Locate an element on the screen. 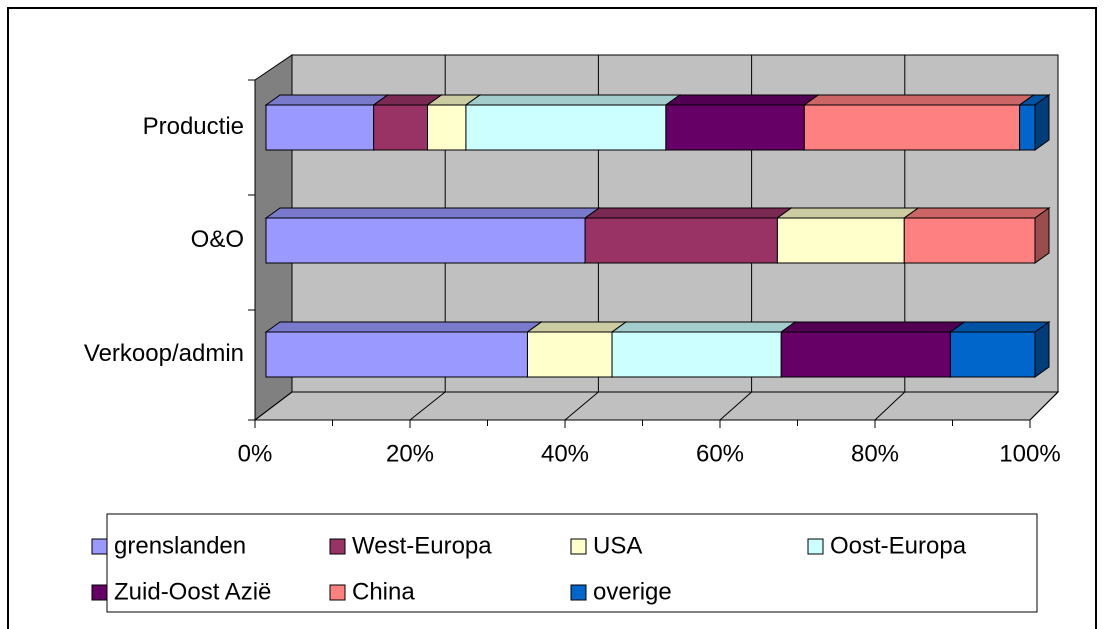 This screenshot has height=629, width=1104. y-tick-label: Verkoop/admin is located at coordinates (164, 353).